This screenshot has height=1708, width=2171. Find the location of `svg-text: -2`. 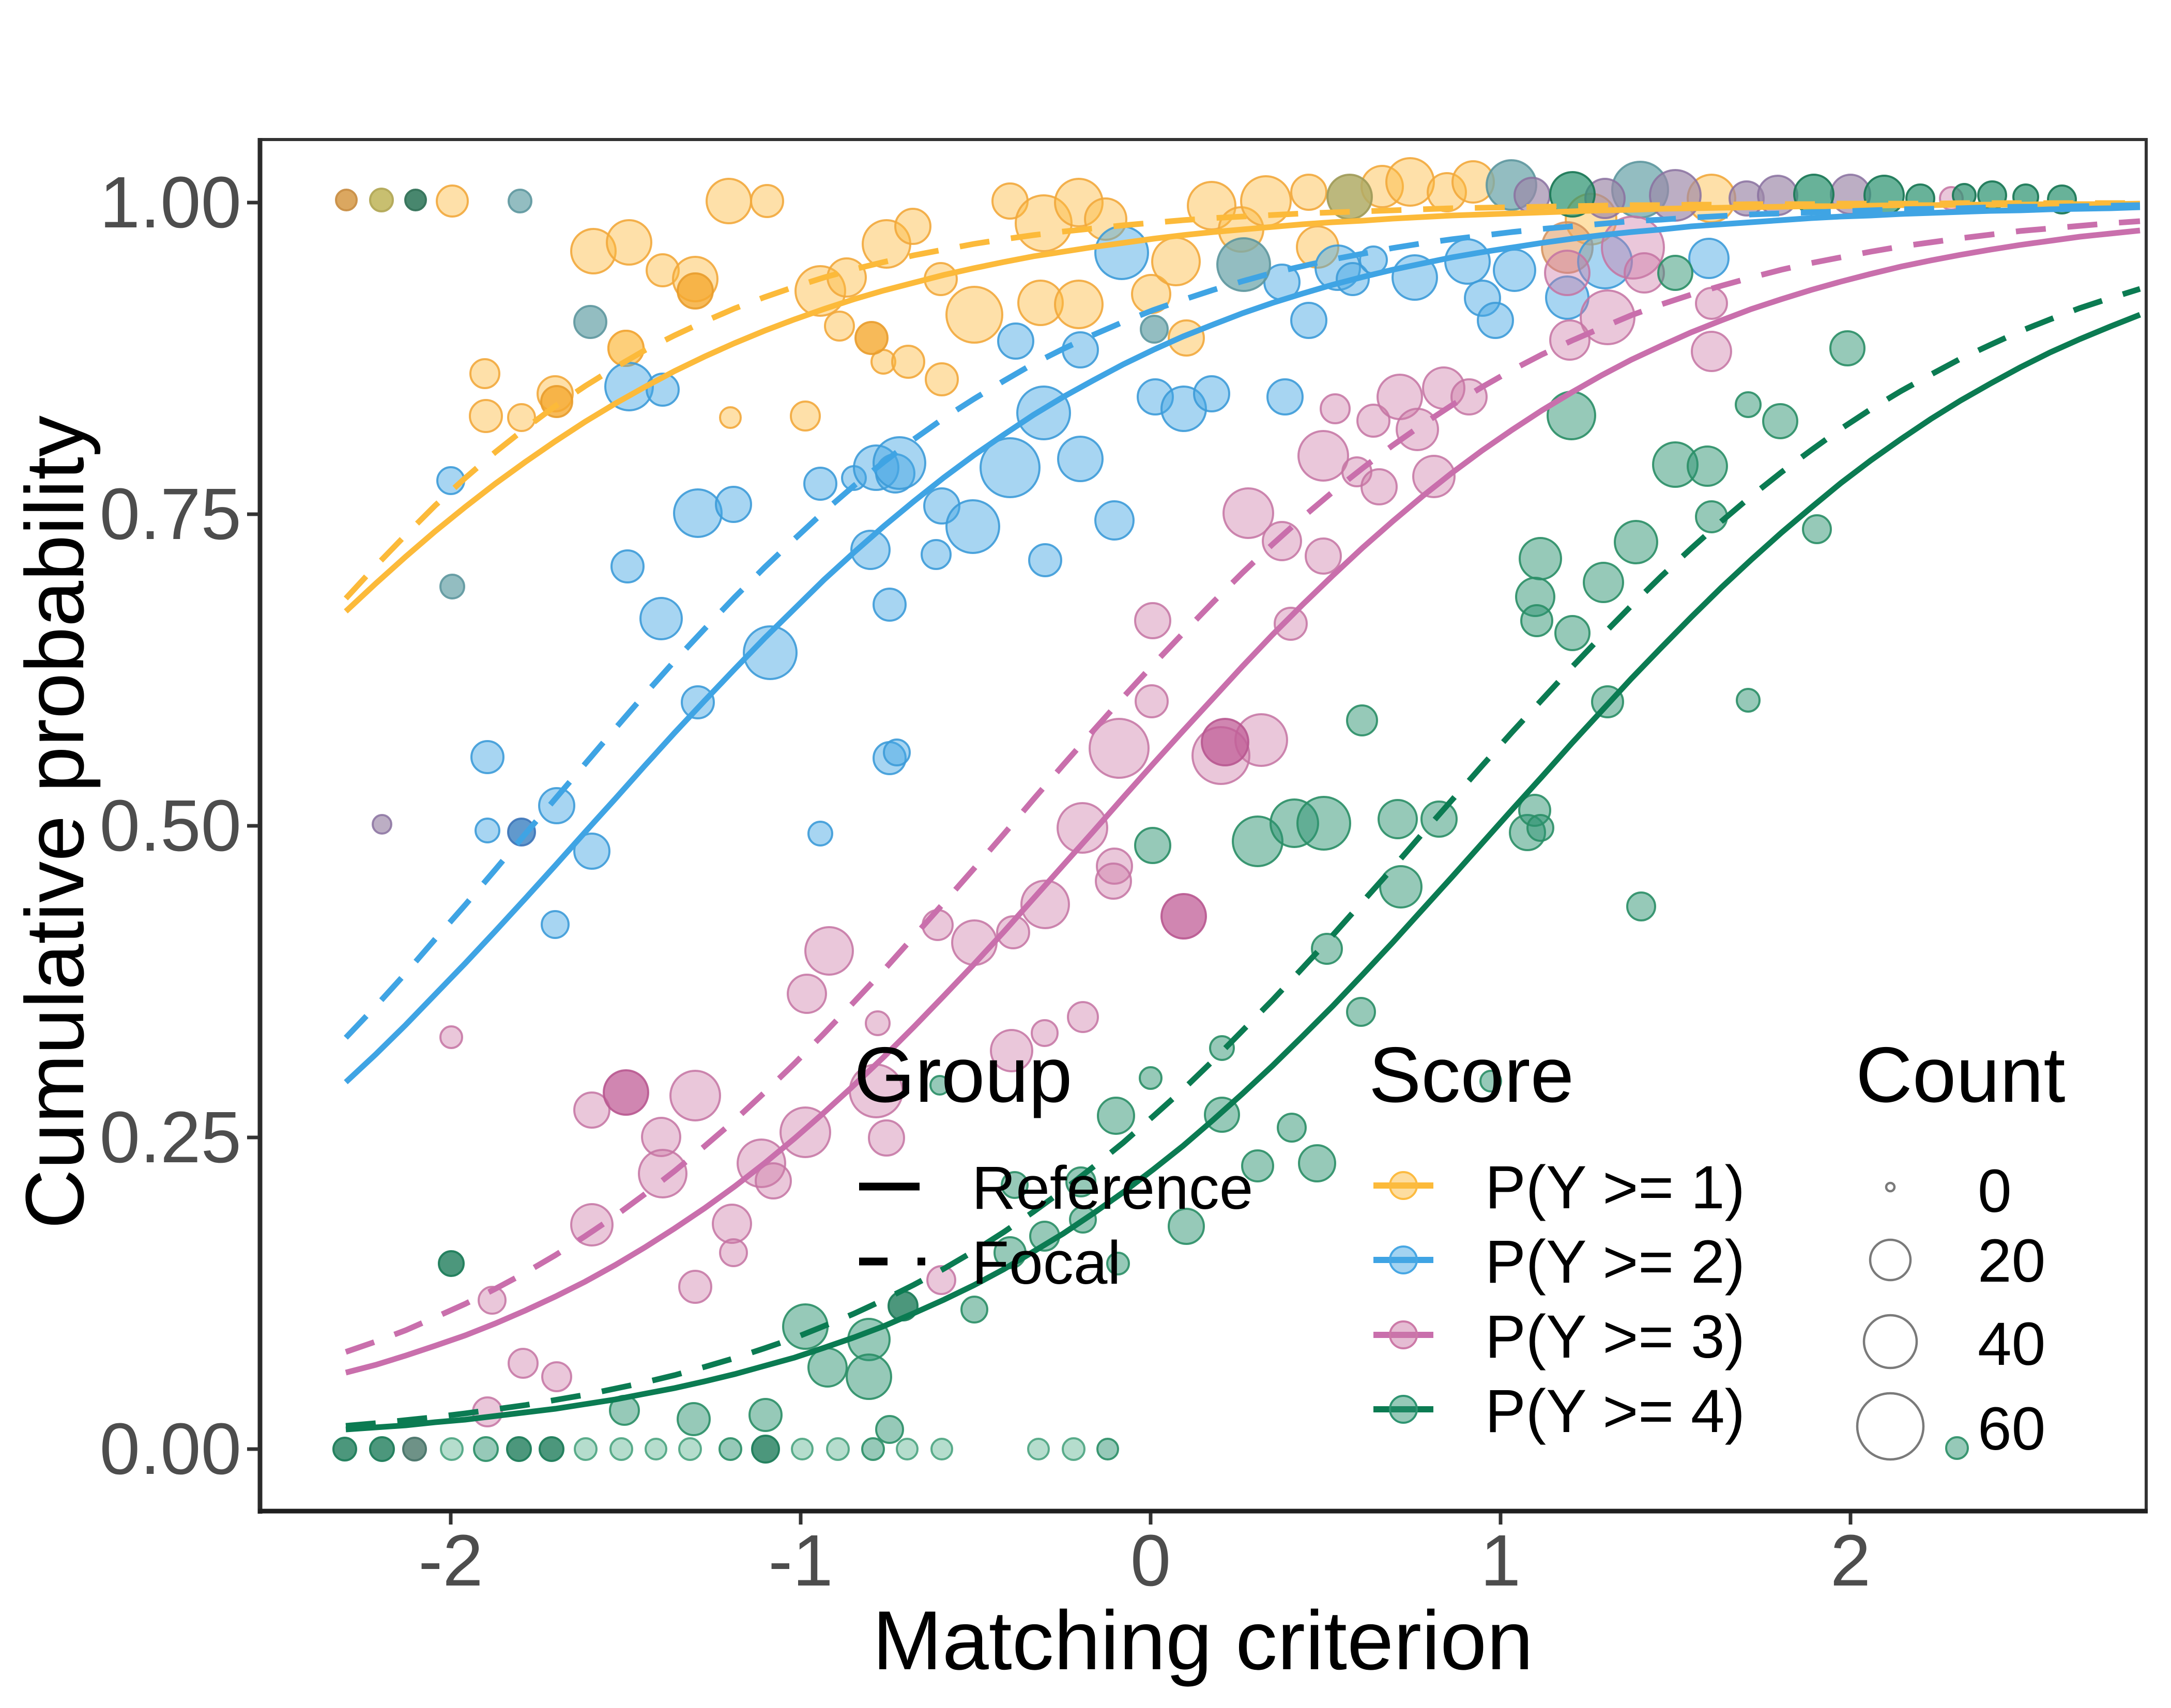

svg-text: -2 is located at coordinates (450, 1560).